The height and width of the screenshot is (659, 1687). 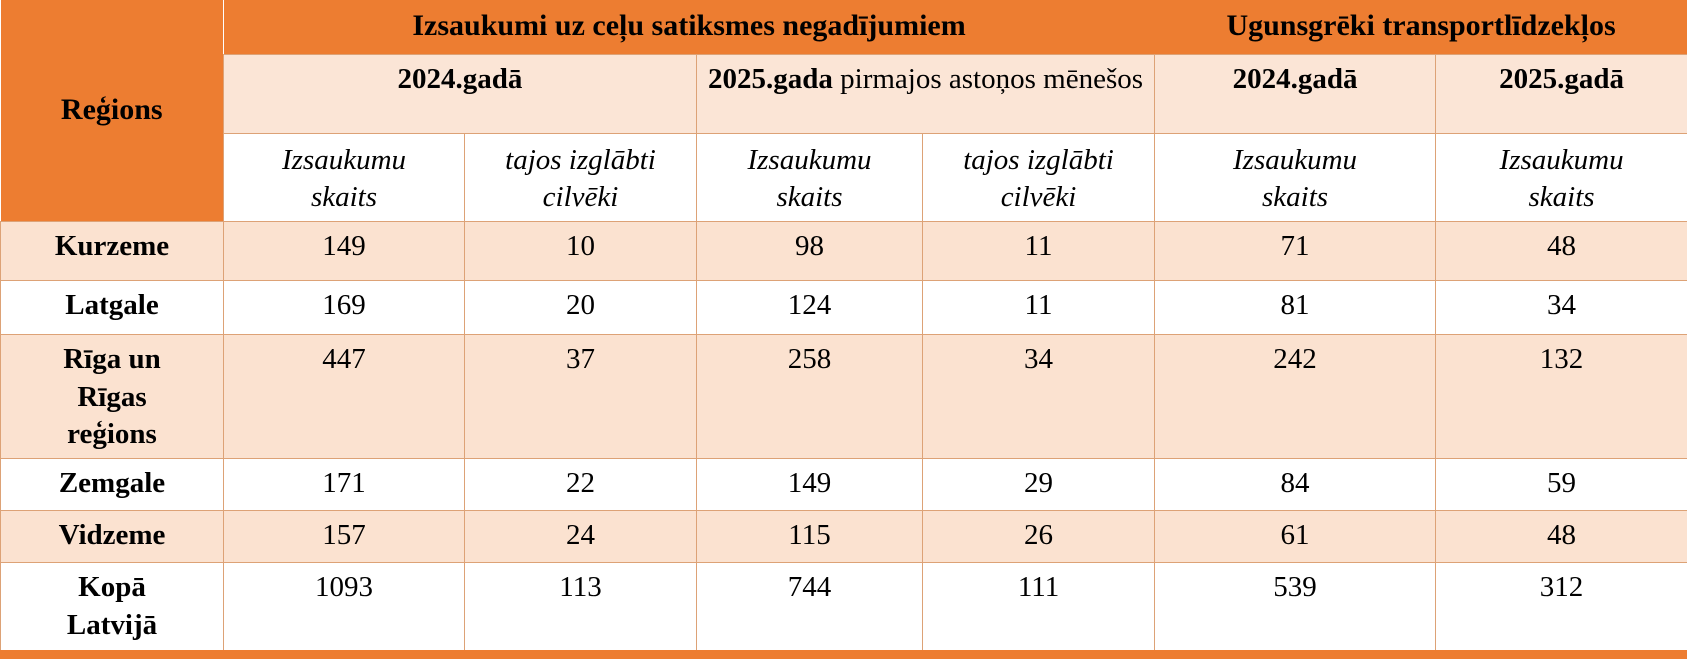 I want to click on year-label-2025-period: pirmajos astoņos mēnešos, so click(x=988, y=79).